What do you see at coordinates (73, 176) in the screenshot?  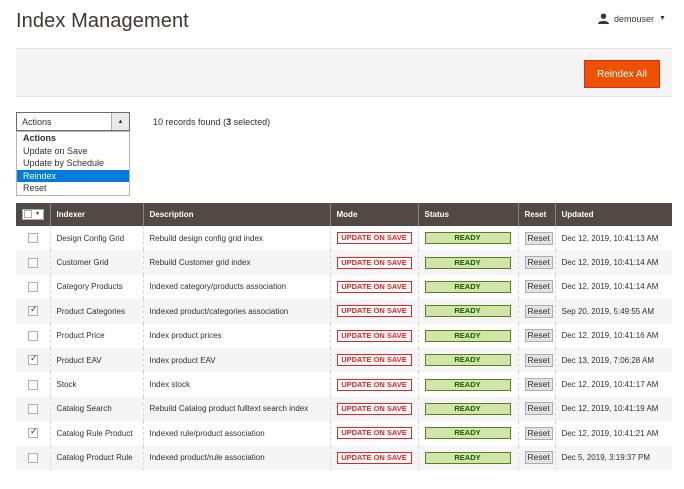 I see `mass-action-option: Reindex` at bounding box center [73, 176].